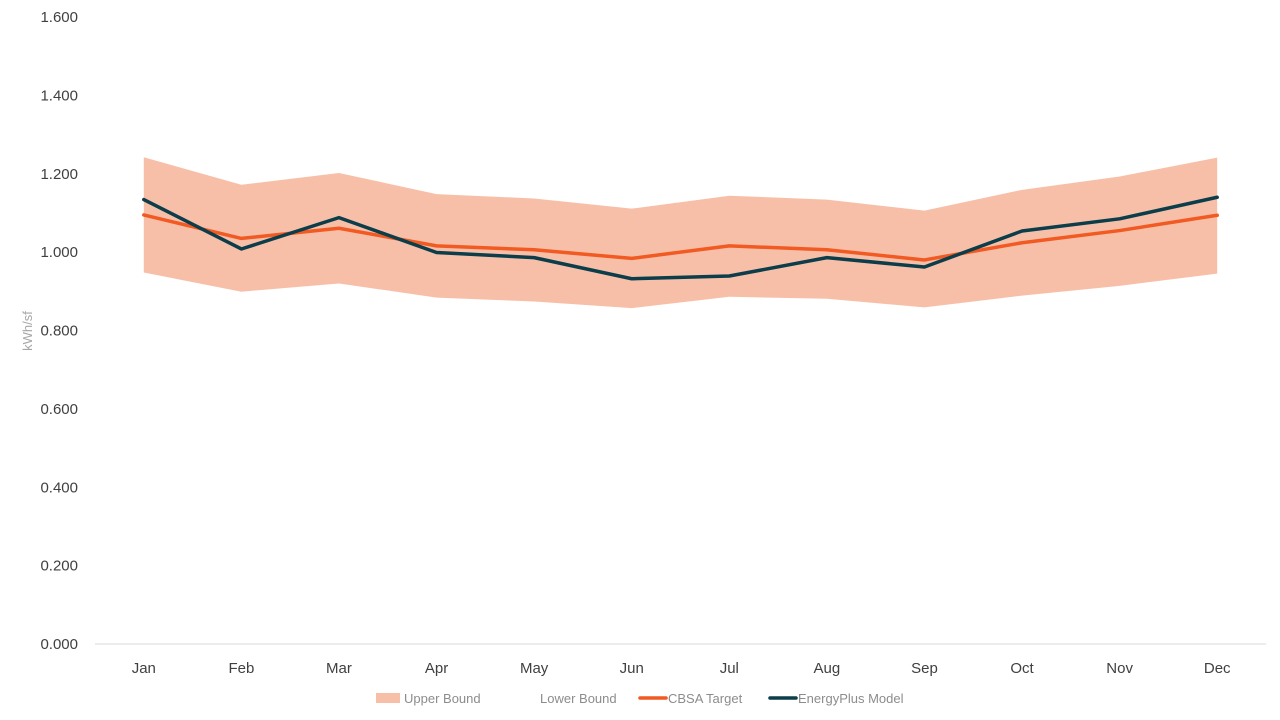 Image resolution: width=1280 pixels, height=720 pixels. What do you see at coordinates (924, 668) in the screenshot?
I see `x-tick-label: Sep` at bounding box center [924, 668].